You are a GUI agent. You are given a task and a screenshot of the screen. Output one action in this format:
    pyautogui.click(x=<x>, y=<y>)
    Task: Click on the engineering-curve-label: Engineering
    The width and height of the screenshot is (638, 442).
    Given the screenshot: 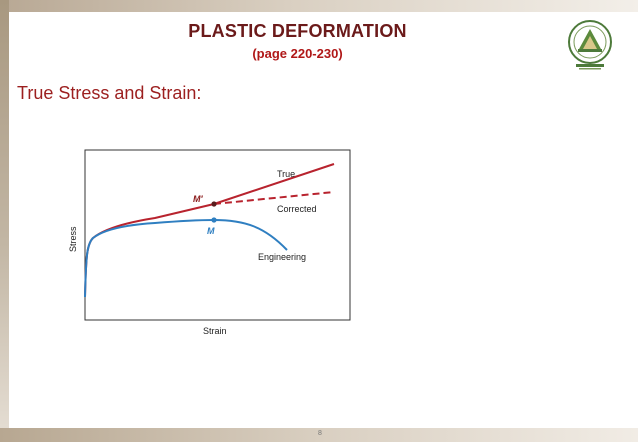 What is the action you would take?
    pyautogui.click(x=282, y=257)
    